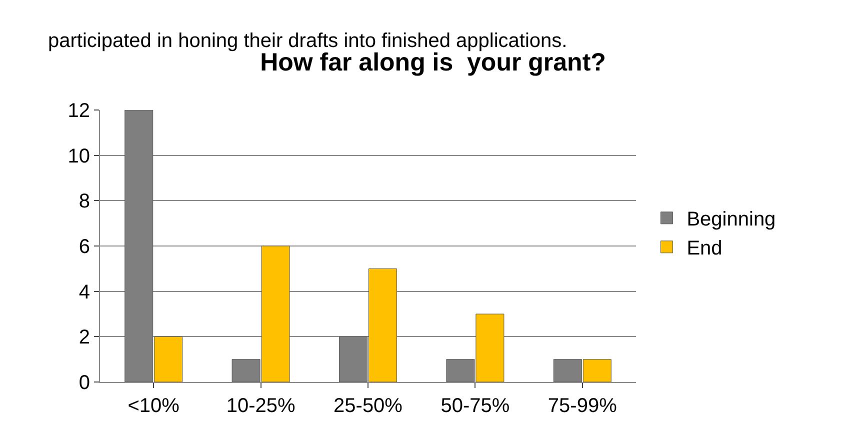  What do you see at coordinates (731, 219) in the screenshot?
I see `legend-label: Beginning` at bounding box center [731, 219].